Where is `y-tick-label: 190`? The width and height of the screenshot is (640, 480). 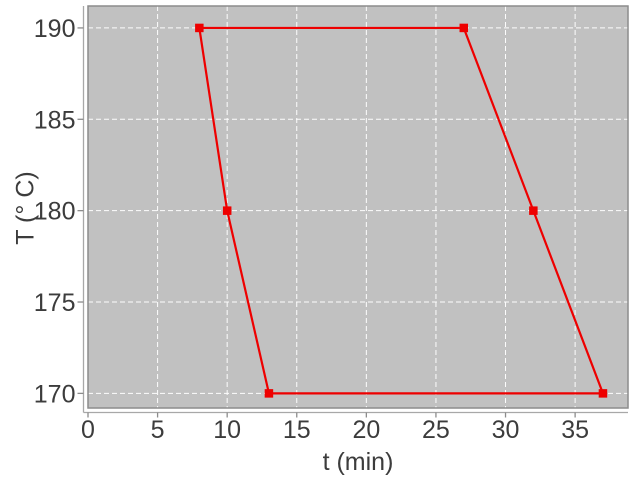 y-tick-label: 190 is located at coordinates (55, 29).